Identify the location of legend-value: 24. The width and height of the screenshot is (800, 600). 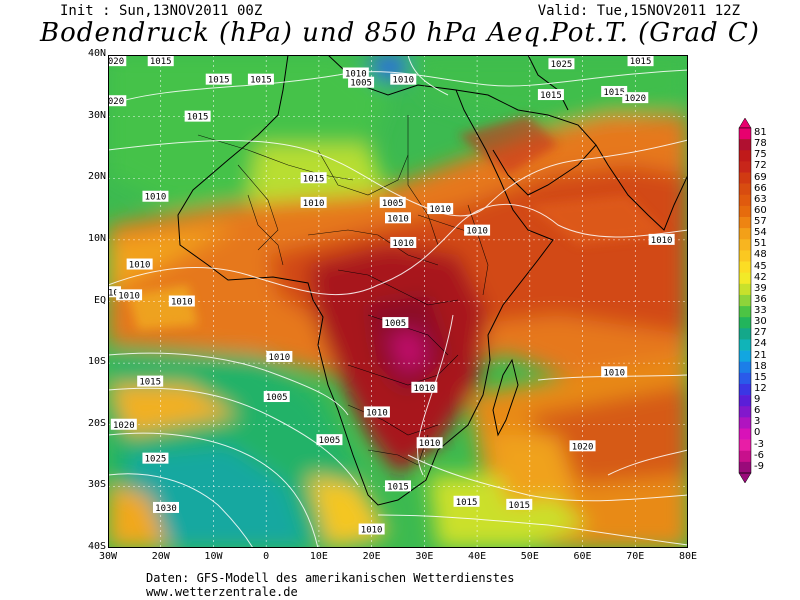
(760, 344).